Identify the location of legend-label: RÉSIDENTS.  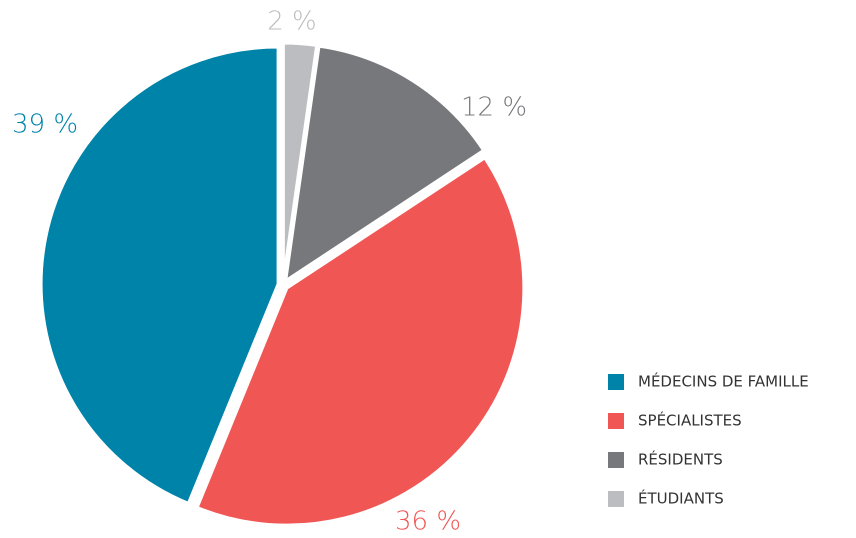
(680, 459).